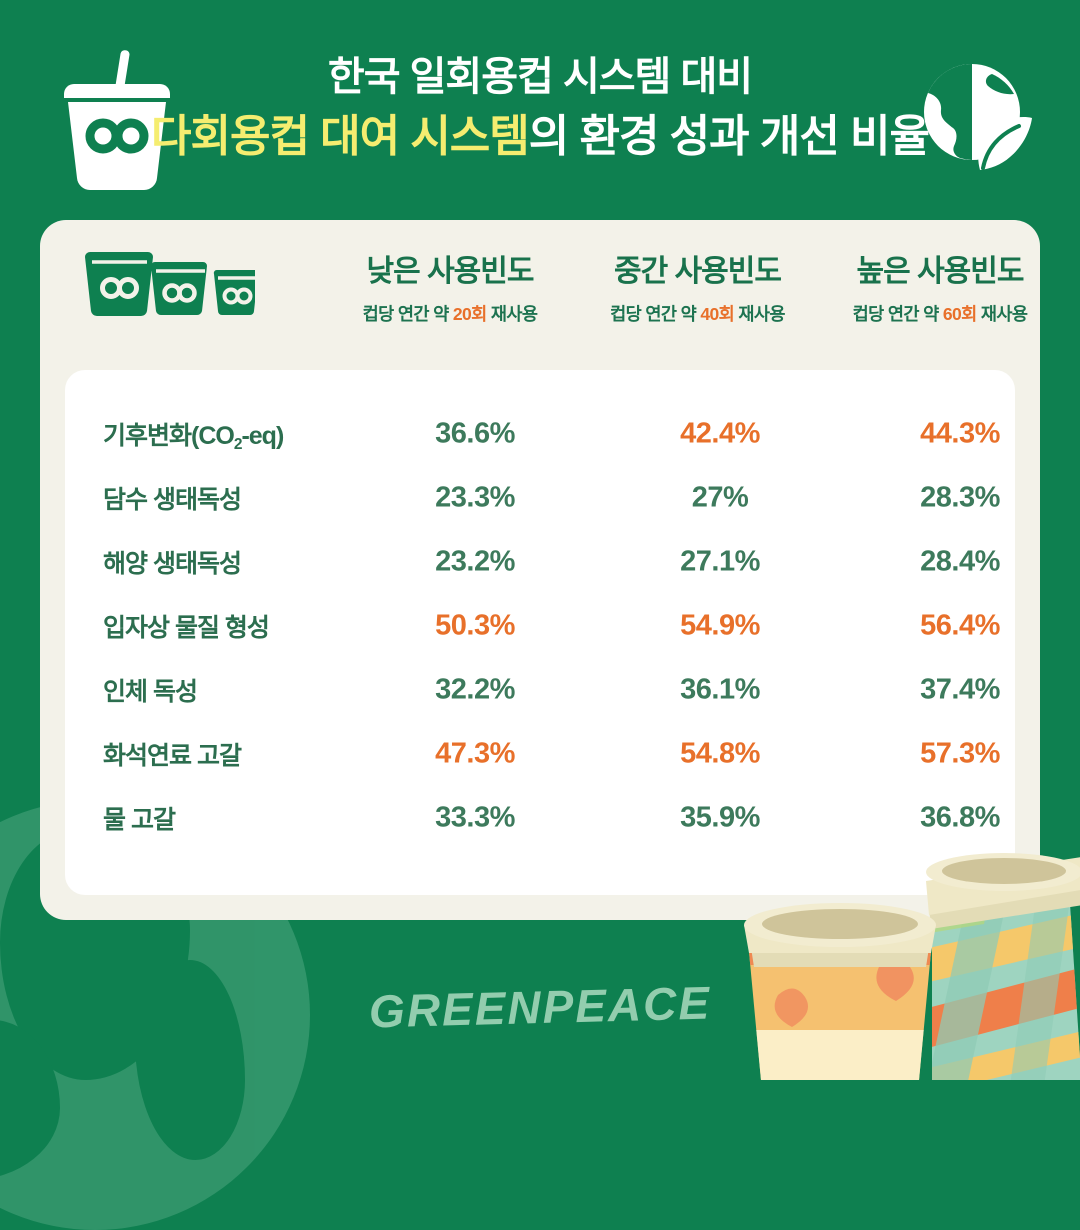 Image resolution: width=1080 pixels, height=1230 pixels. Describe the element at coordinates (469, 314) in the screenshot. I see `column-sub-number: 20회` at that location.